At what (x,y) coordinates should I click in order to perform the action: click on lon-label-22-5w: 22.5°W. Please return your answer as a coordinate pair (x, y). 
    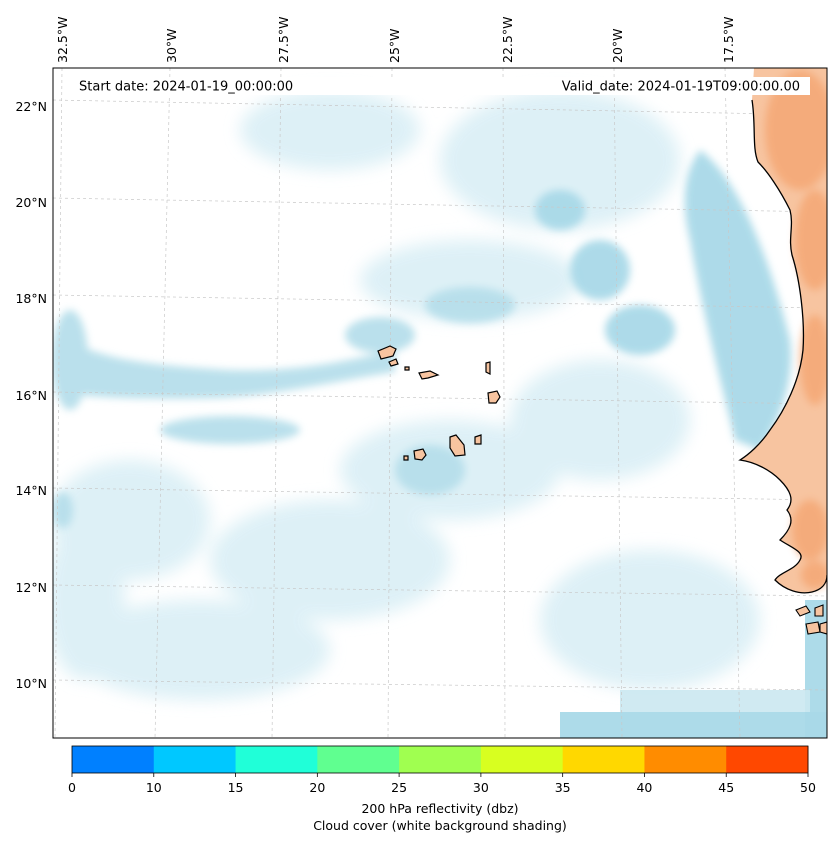
    Looking at the image, I should click on (507, 40).